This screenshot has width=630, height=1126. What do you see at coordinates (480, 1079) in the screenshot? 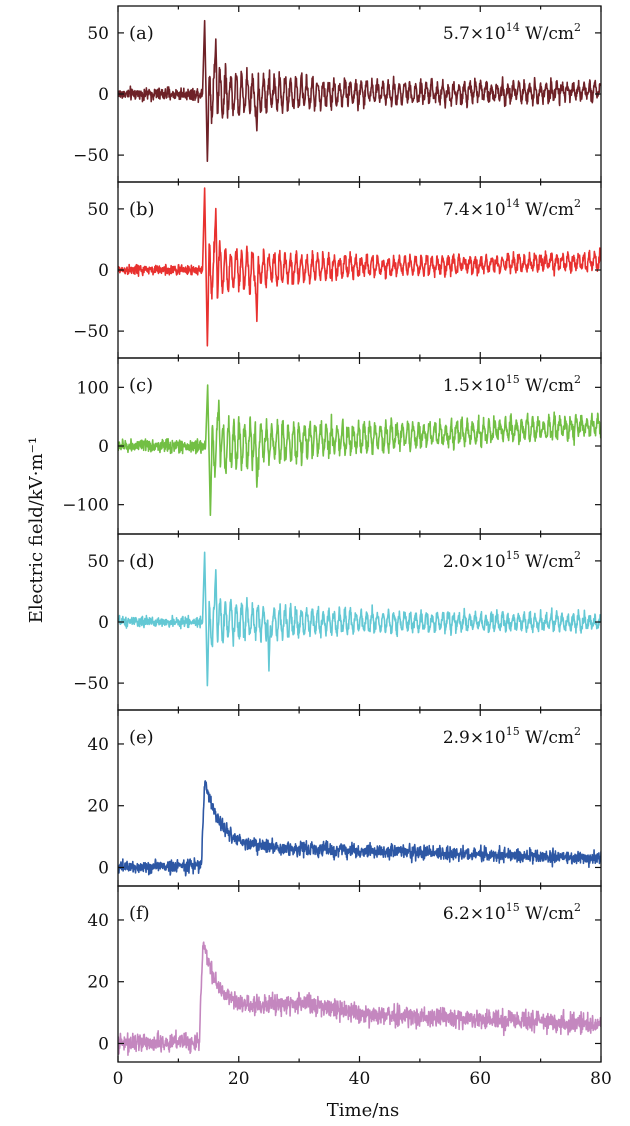
I see `x-tick-label: 60` at bounding box center [480, 1079].